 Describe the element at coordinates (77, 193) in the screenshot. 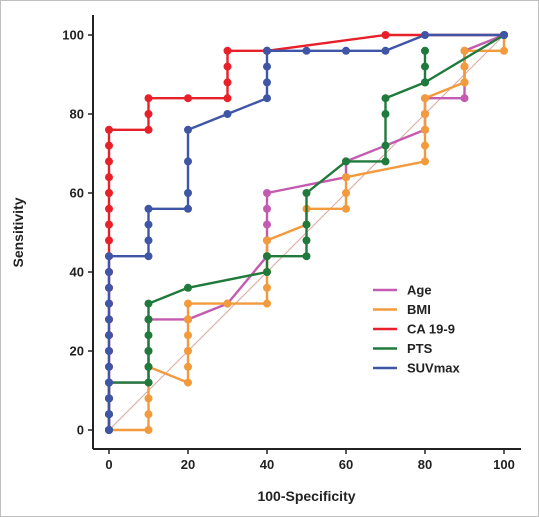

I see `y-tick-label: 60` at that location.